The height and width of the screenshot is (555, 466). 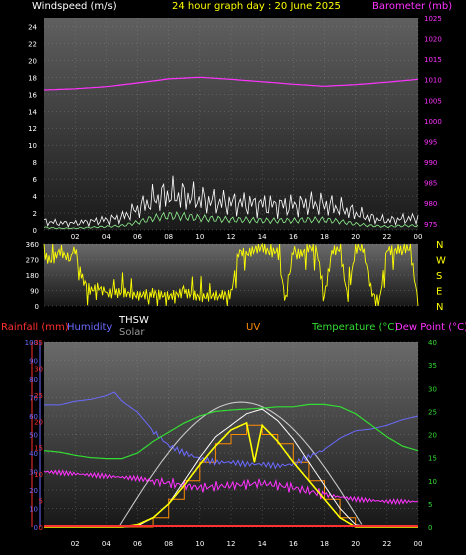 I want to click on wind-average-line, so click(x=231, y=220).